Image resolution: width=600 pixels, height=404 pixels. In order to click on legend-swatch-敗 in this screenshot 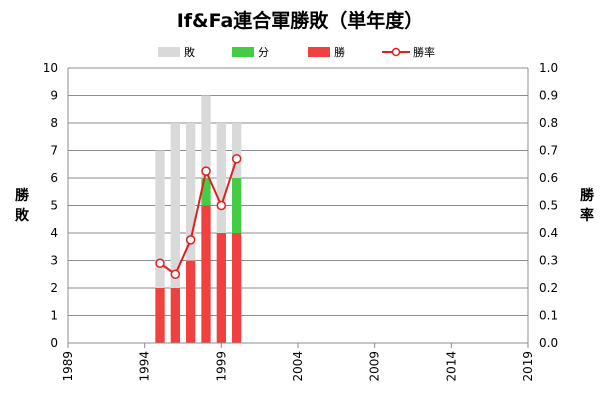, I will do `click(169, 52)`.